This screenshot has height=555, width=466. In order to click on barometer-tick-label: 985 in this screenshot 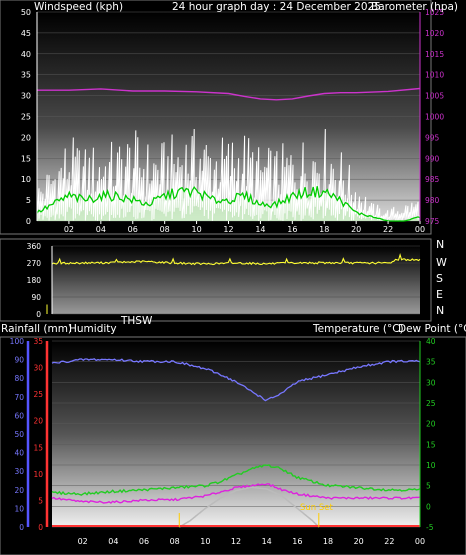, I will do `click(432, 179)`.